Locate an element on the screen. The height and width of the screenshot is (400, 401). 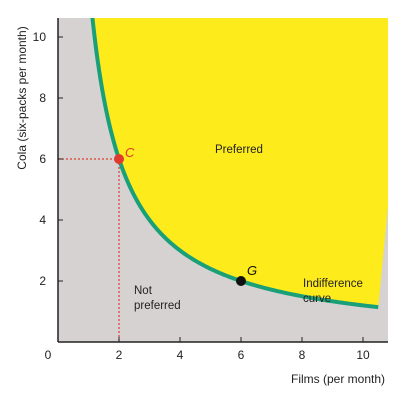
not-preferred-label-line2: preferred is located at coordinates (157, 306).